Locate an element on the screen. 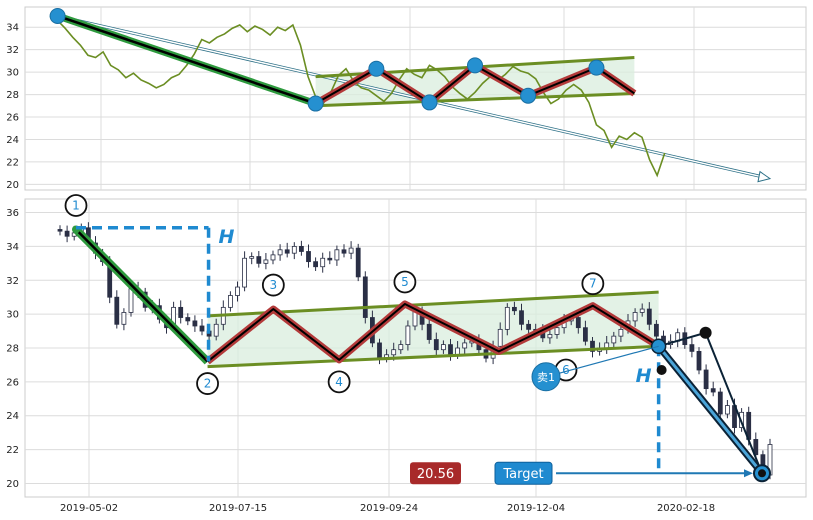 The image size is (813, 520). top-y-tick-label: 28 is located at coordinates (12, 95).